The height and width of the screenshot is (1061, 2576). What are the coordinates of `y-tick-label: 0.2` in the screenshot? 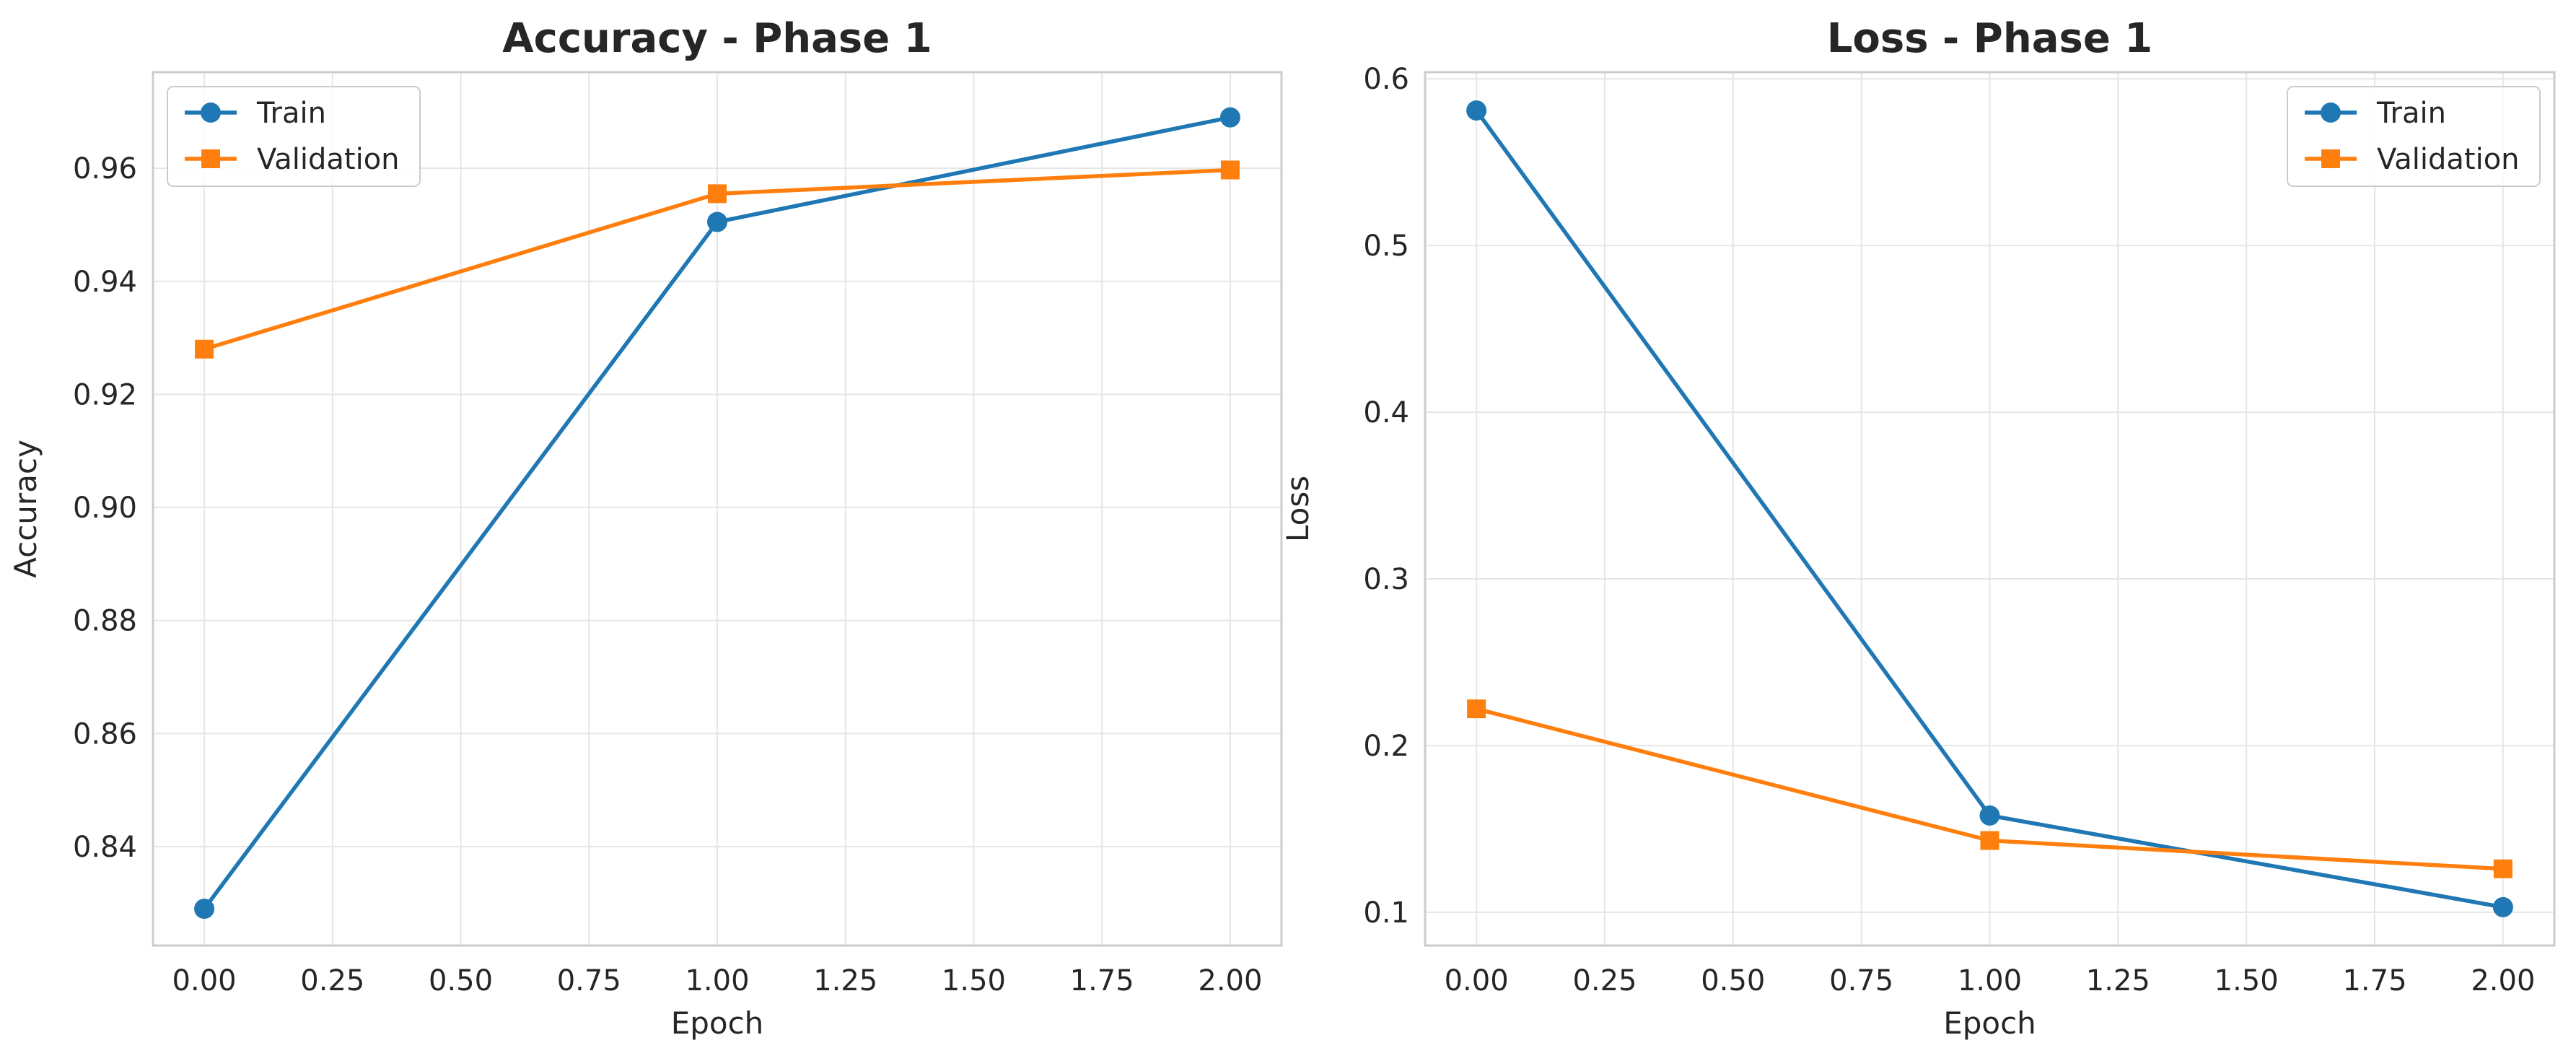 It's located at (1386, 746).